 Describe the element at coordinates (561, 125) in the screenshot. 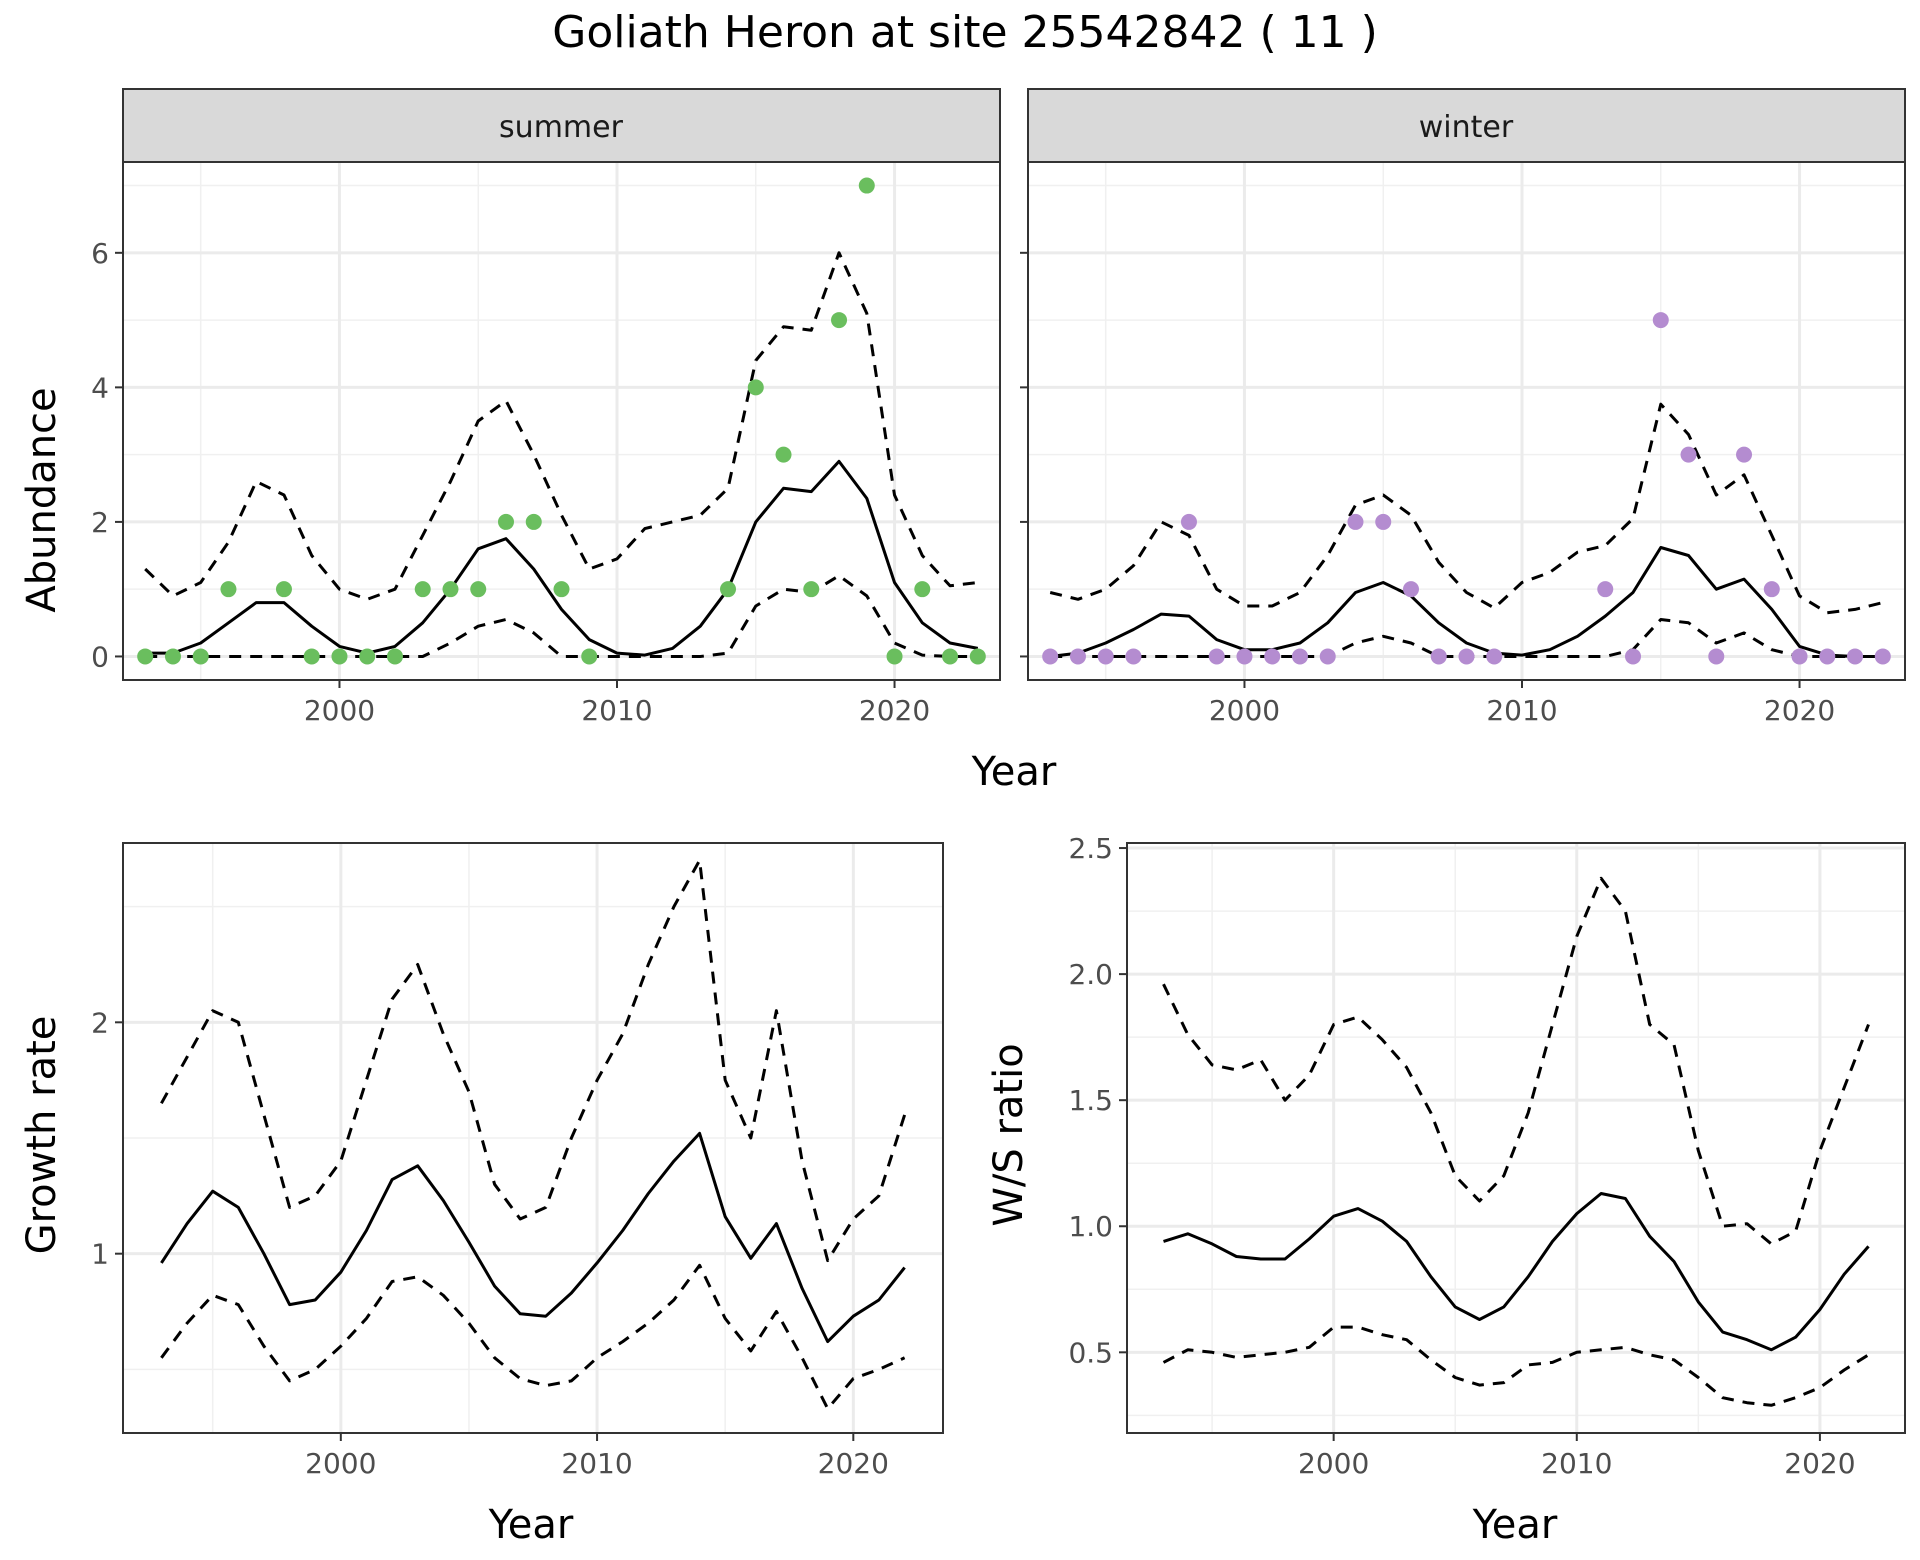

I see `strip-summer` at that location.